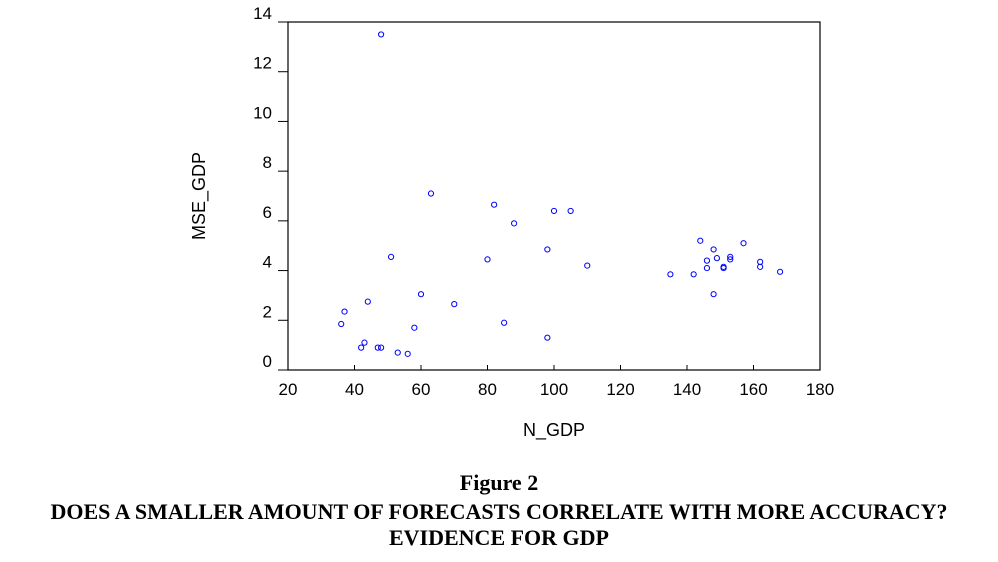  Describe the element at coordinates (487, 389) in the screenshot. I see `x-tick-label: 80` at that location.